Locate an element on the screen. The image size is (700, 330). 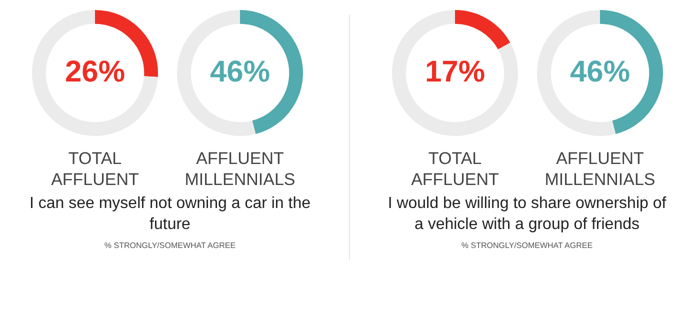
text: I would be willing to share ownership of a vehicle with a group of friends is located at coordinates (527, 214).